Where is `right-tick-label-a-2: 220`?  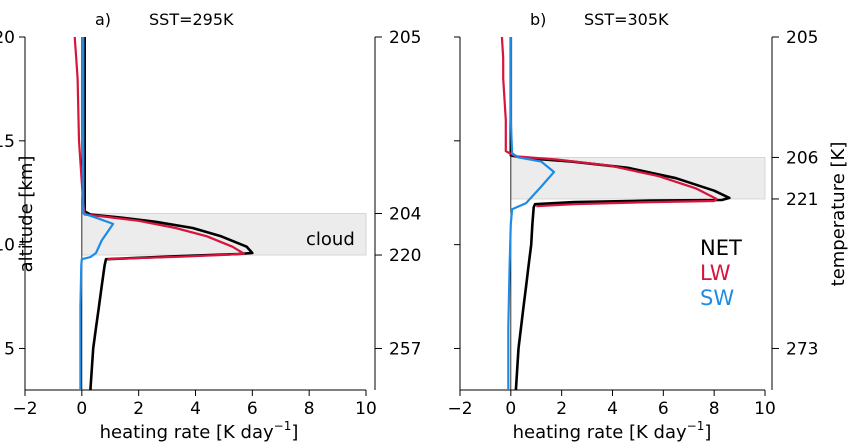 right-tick-label-a-2: 220 is located at coordinates (405, 256).